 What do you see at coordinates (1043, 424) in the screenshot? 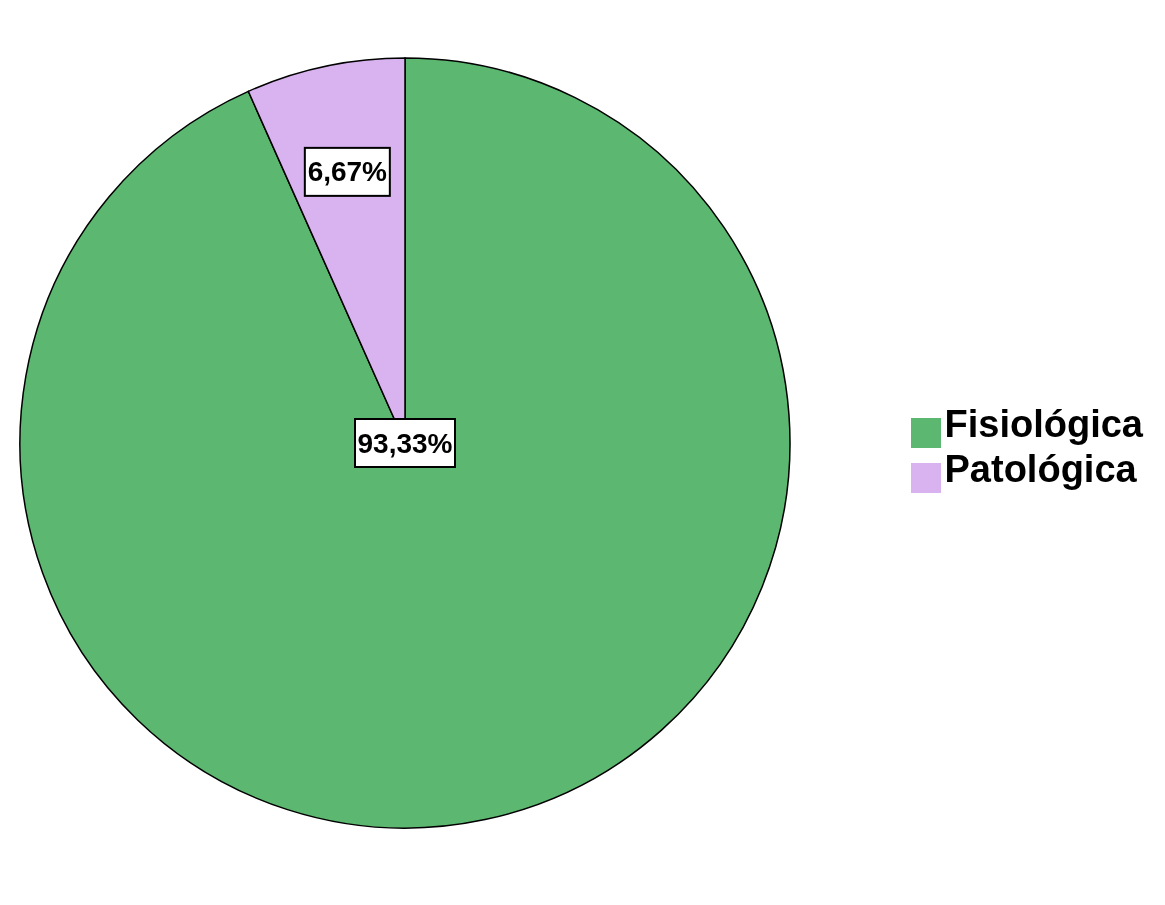
I see `legend-label: Fisiológica` at bounding box center [1043, 424].